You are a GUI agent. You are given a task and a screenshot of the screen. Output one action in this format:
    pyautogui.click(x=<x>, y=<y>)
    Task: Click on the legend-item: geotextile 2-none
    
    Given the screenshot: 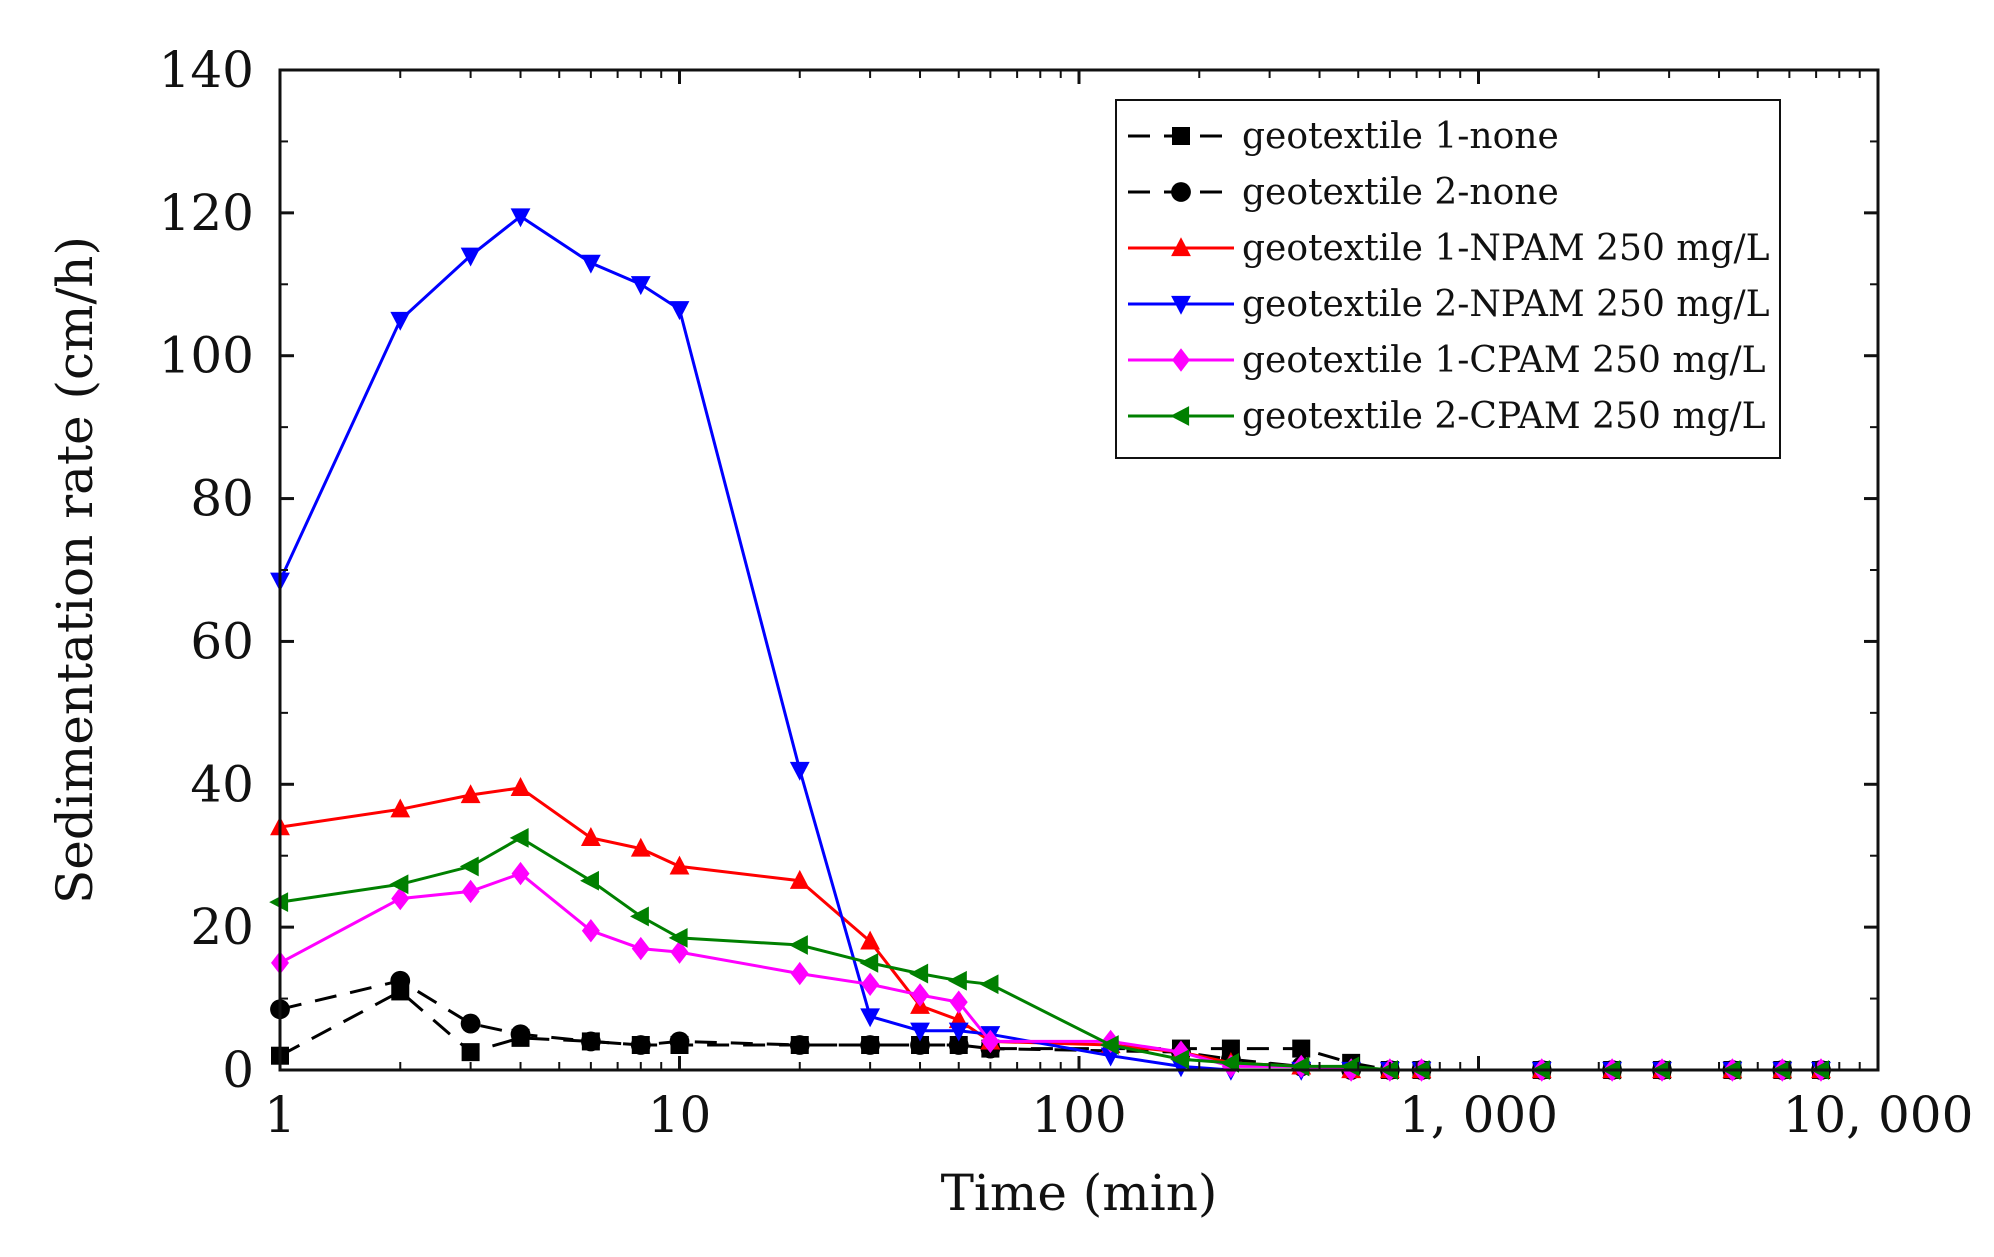 What is the action you would take?
    pyautogui.click(x=1343, y=192)
    